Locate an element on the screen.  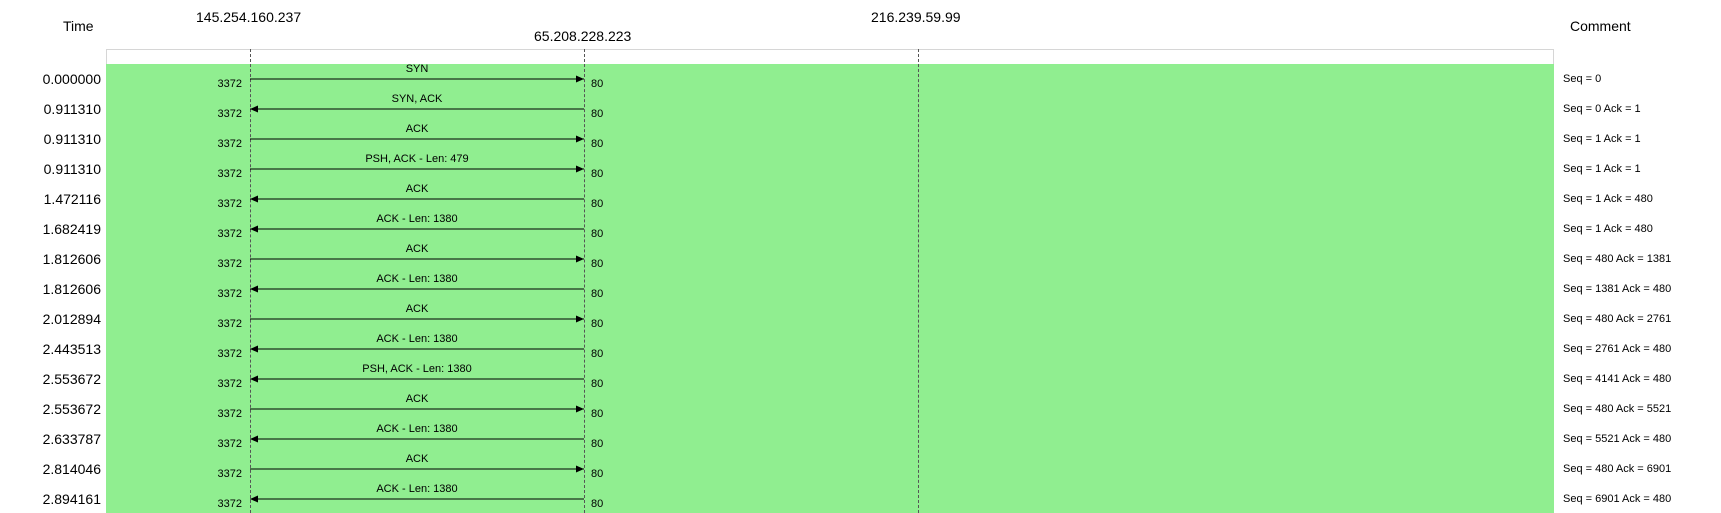
flow-comment: Seq = 480 Ack = 1381 is located at coordinates (1617, 259).